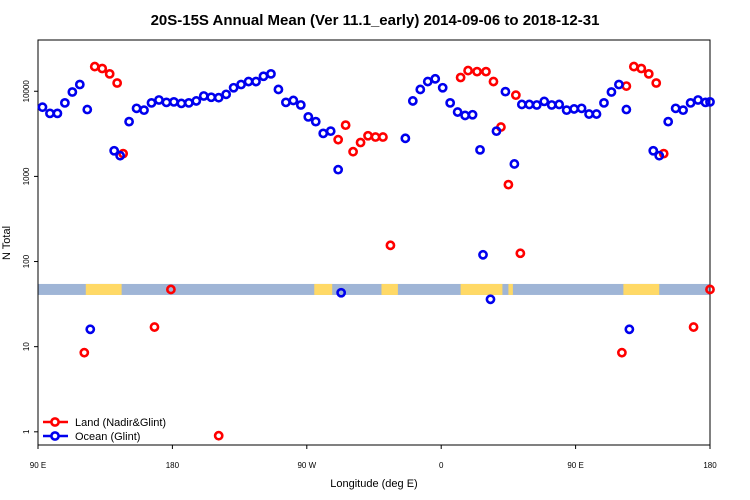 The height and width of the screenshot is (500, 750). Describe the element at coordinates (26, 346) in the screenshot. I see `y-tick-label: 10` at that location.